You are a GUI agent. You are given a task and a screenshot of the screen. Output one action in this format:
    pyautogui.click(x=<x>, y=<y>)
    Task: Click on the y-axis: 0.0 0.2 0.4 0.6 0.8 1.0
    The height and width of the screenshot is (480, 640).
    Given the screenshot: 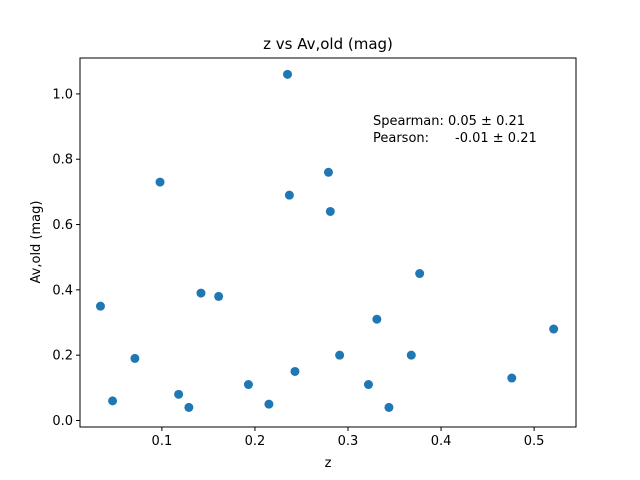 What is the action you would take?
    pyautogui.click(x=66, y=258)
    